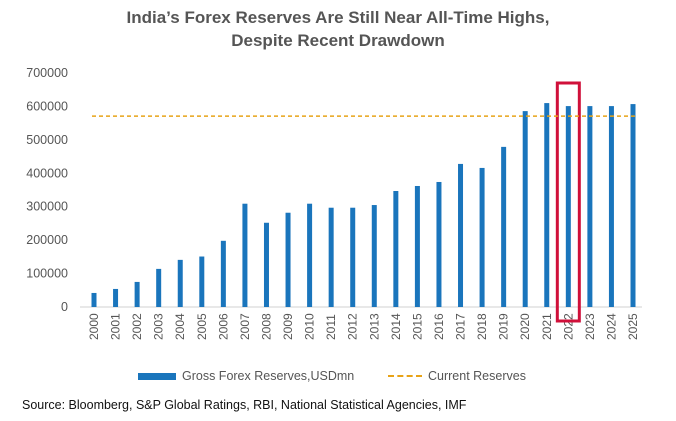  What do you see at coordinates (180, 326) in the screenshot?
I see `x-tick-label: 2004` at bounding box center [180, 326].